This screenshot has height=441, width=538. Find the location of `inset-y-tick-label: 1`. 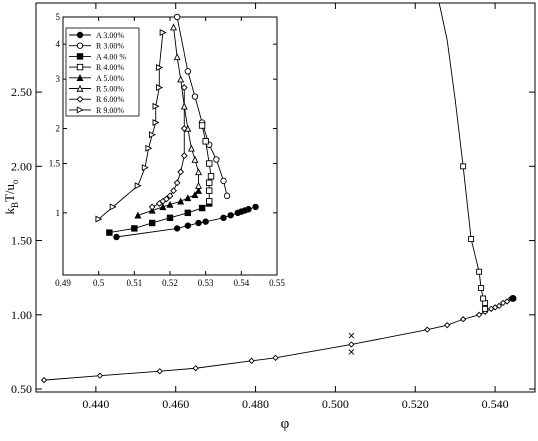

inset-y-tick-label: 1 is located at coordinates (58, 213).